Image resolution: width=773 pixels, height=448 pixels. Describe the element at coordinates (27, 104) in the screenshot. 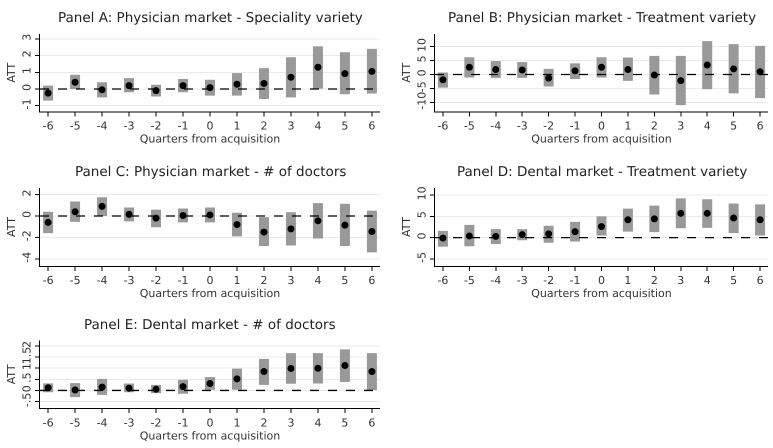

I see `y-tick-label: -1` at that location.